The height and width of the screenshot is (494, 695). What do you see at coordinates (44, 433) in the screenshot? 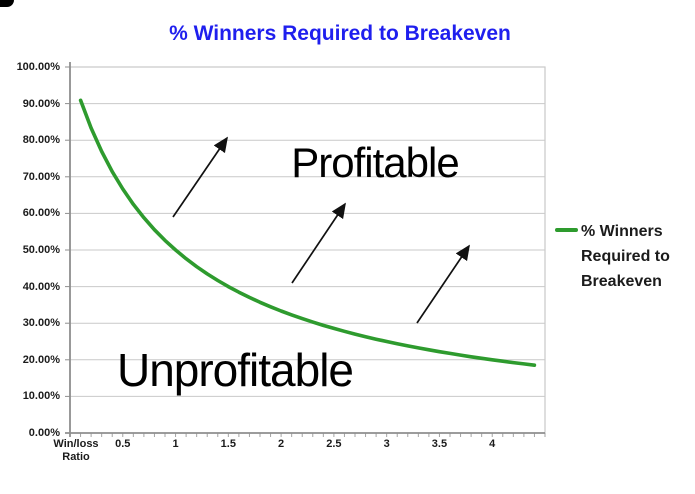
I see `y-tick-label: 0.00%` at bounding box center [44, 433].